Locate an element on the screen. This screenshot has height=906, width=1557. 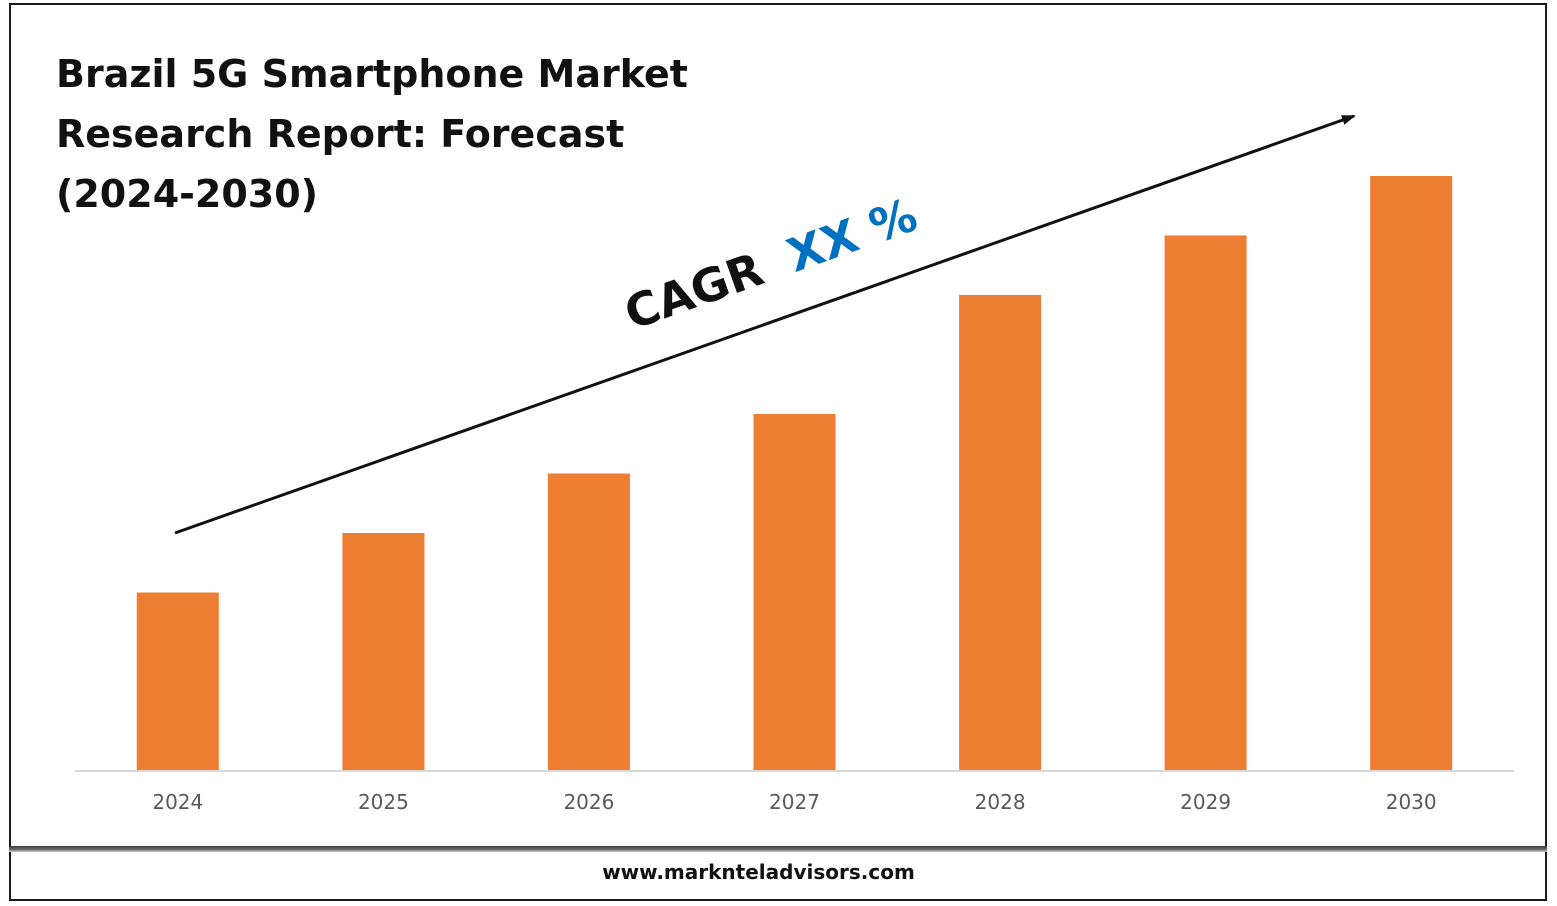
cagr-annotation: CAGR XX % is located at coordinates (771, 263).